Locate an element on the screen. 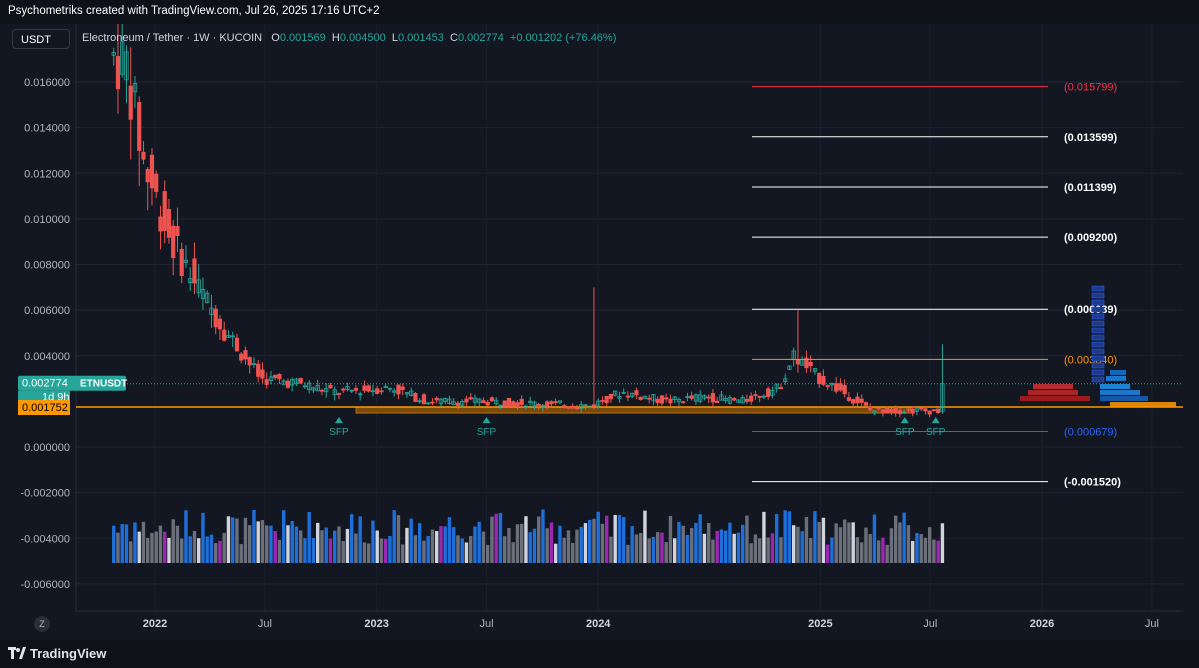 This screenshot has height=668, width=1199. brand-name: TradingView is located at coordinates (68, 653).